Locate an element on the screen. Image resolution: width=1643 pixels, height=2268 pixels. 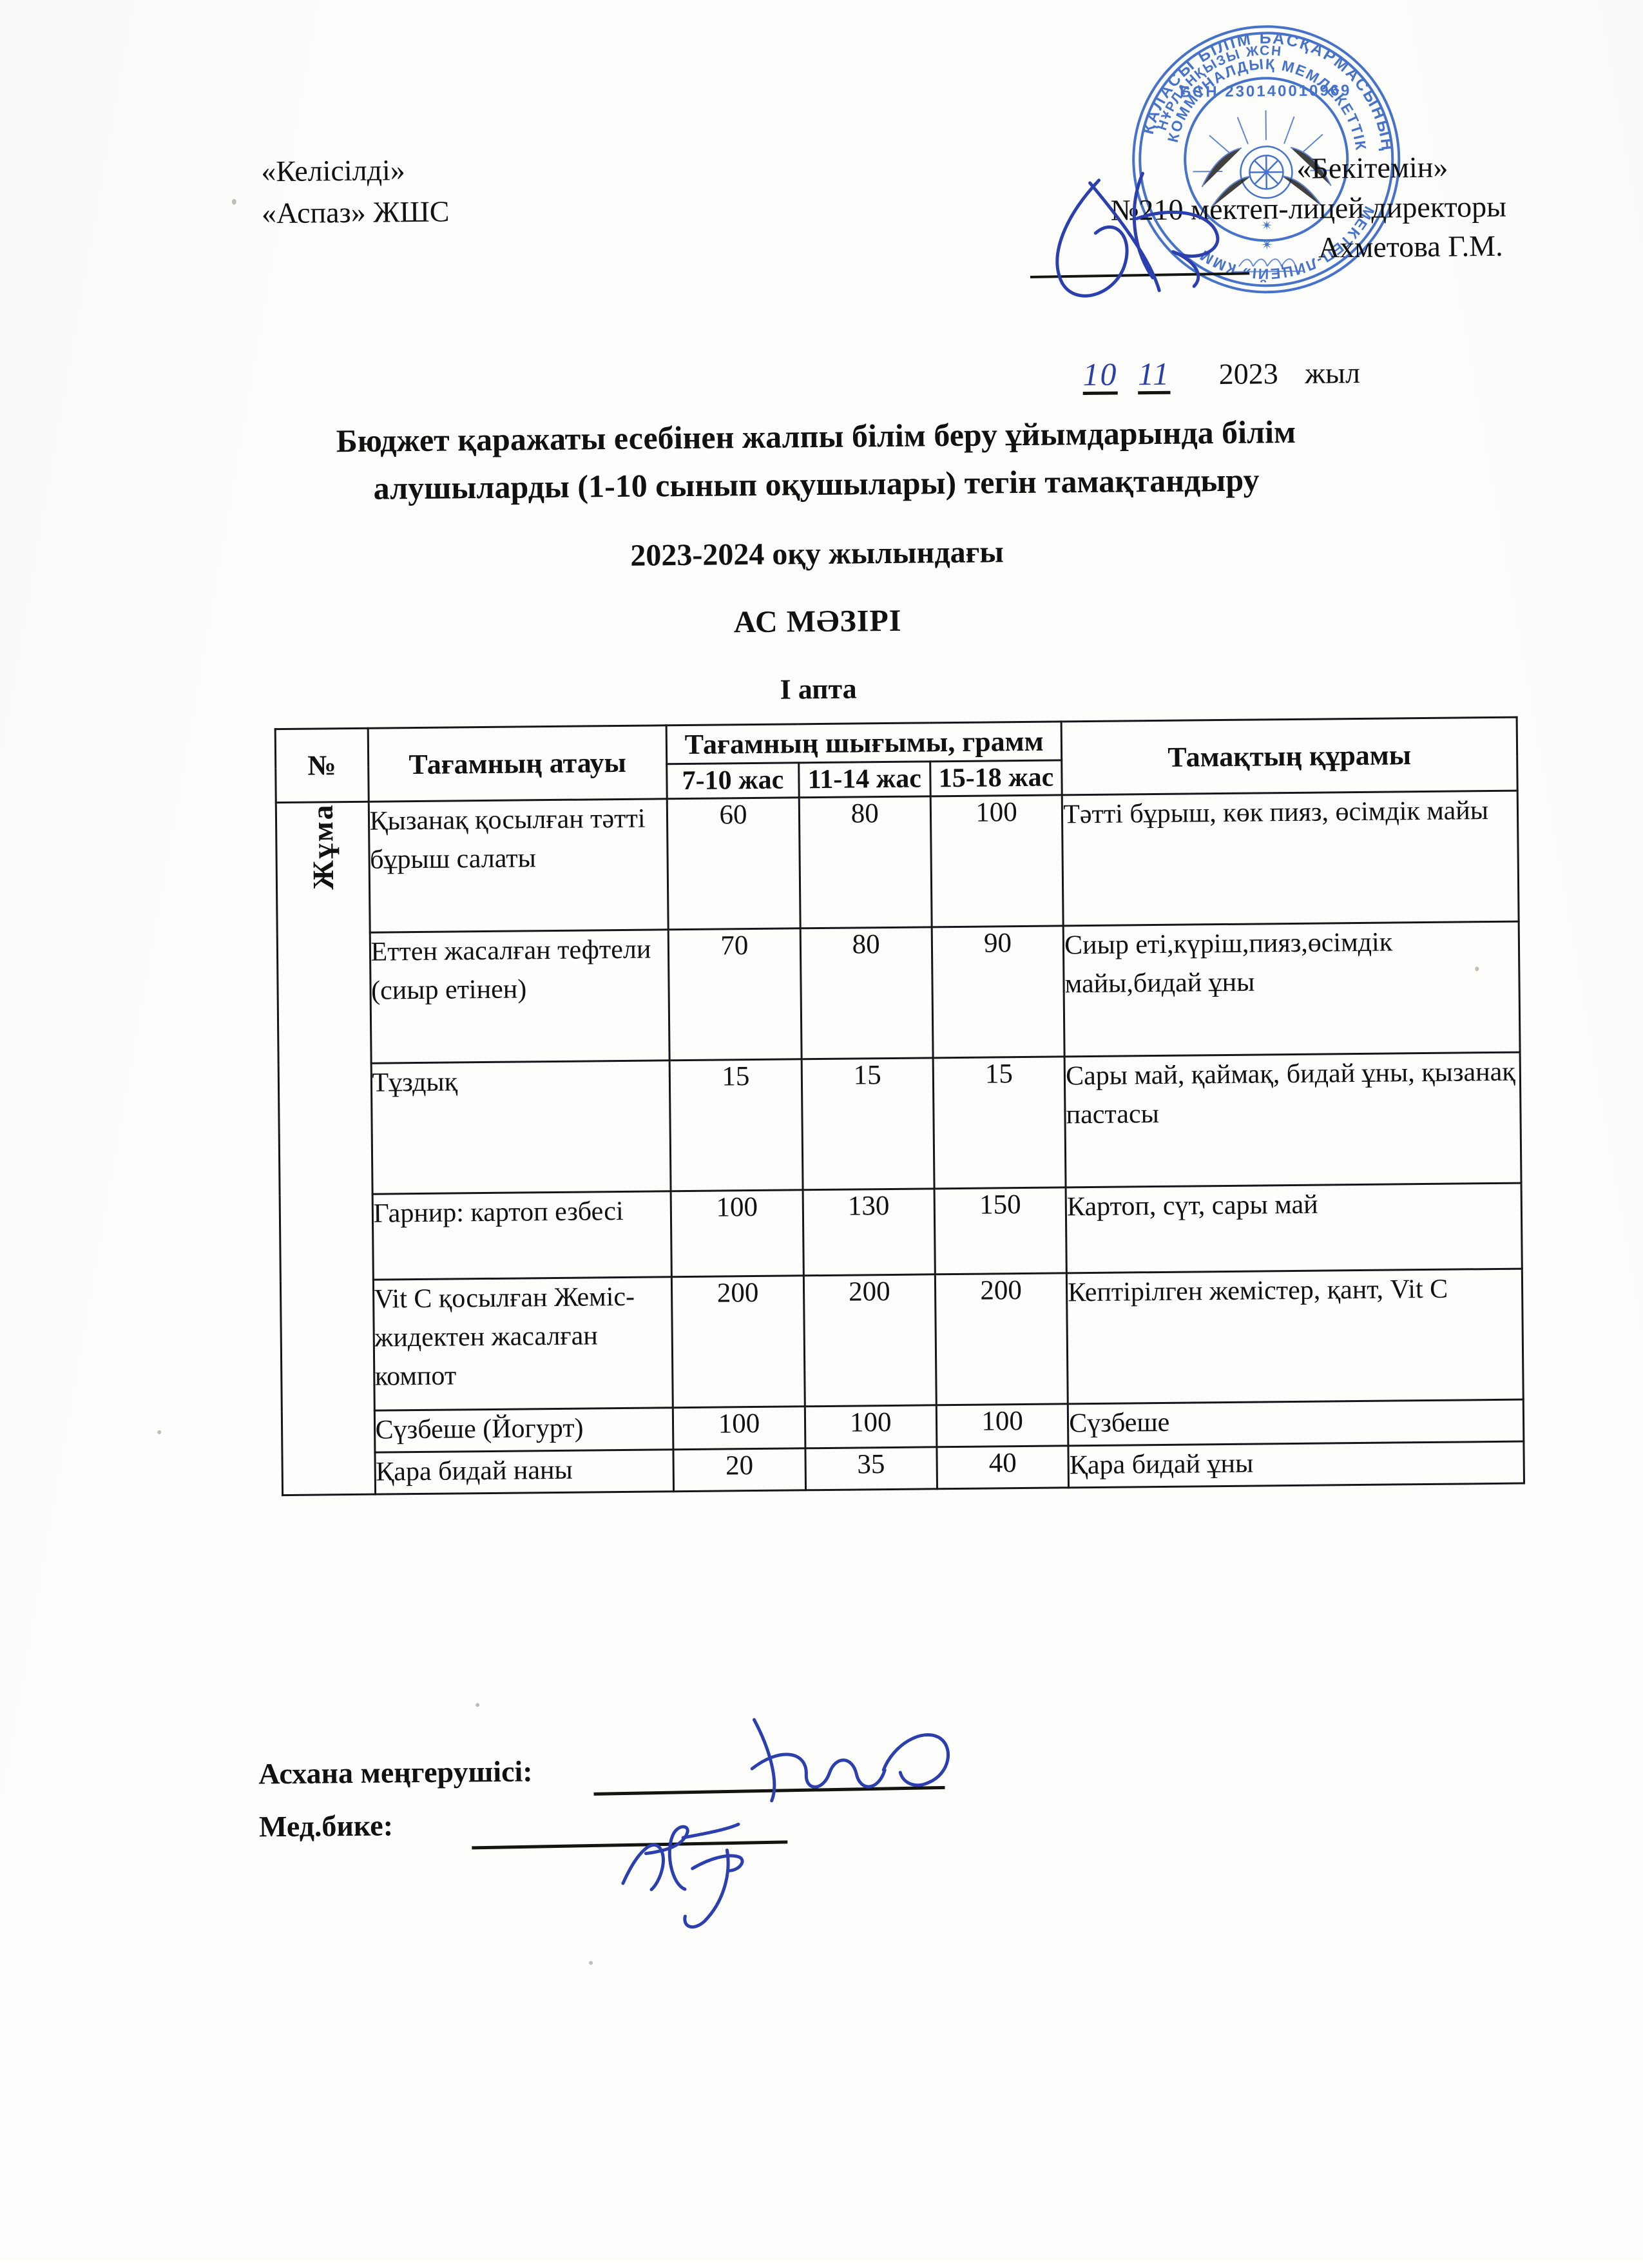
date-month: 11 is located at coordinates (1154, 374).